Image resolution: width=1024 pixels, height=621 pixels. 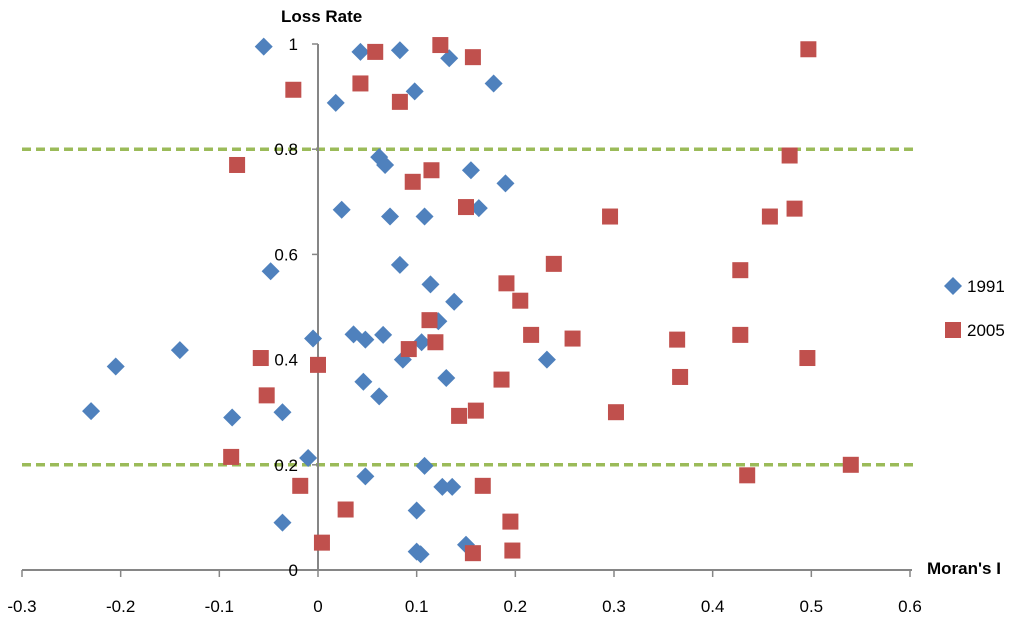 What do you see at coordinates (21, 606) in the screenshot?
I see `x-tick-label: -0.3` at bounding box center [21, 606].